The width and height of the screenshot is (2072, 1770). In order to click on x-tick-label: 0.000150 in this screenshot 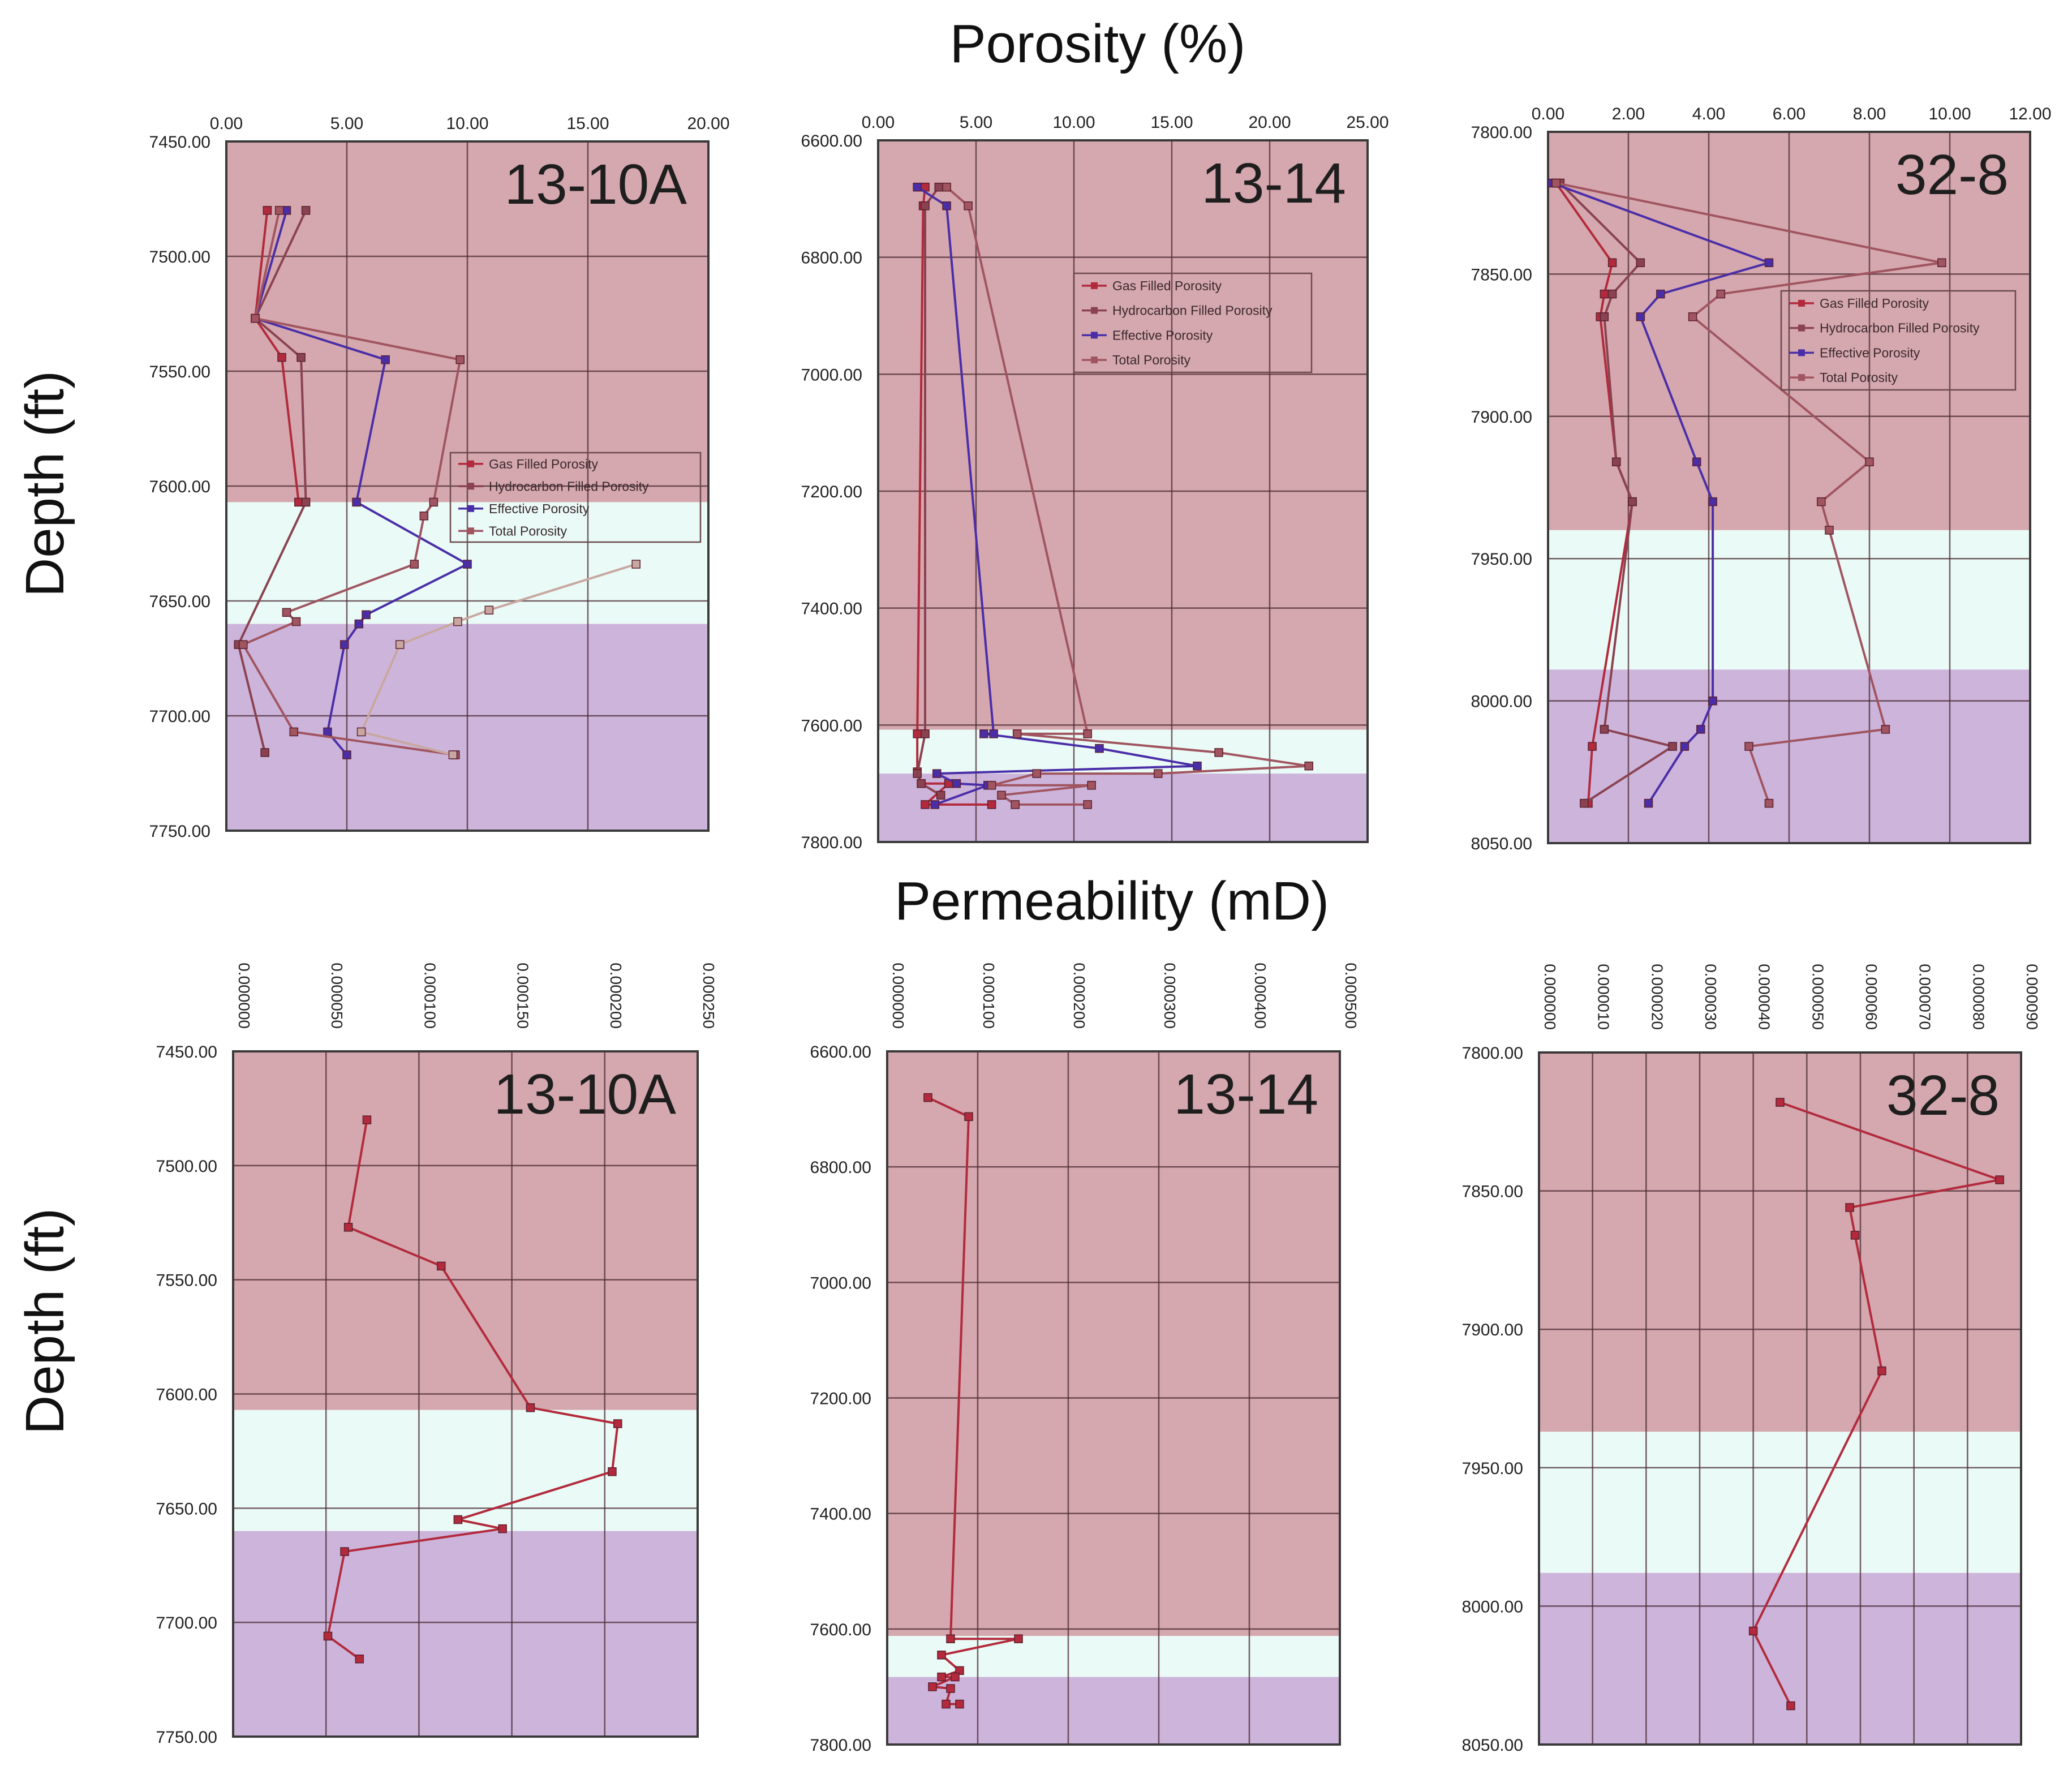, I will do `click(523, 996)`.